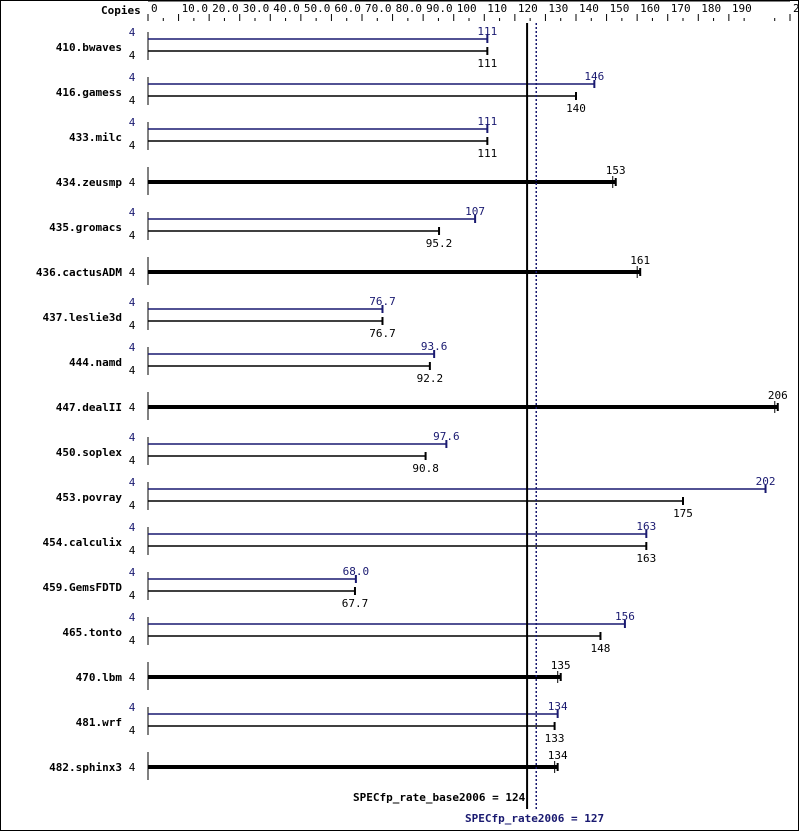 This screenshot has height=832, width=799. Describe the element at coordinates (422, 404) in the screenshot. I see `benchmark-row: 447.dealII 4 206` at that location.